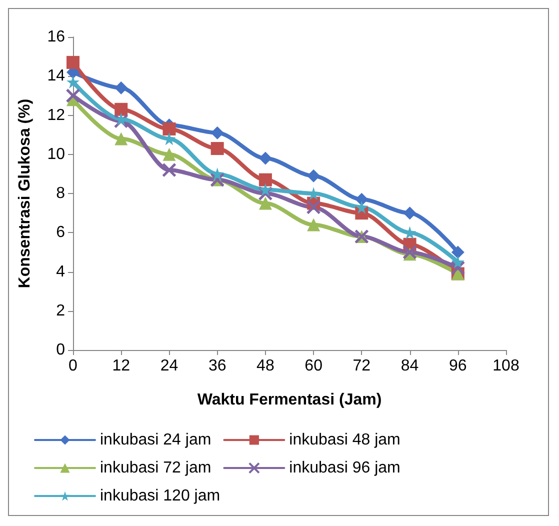 The image size is (559, 526). I want to click on x-tick-label: 72, so click(361, 366).